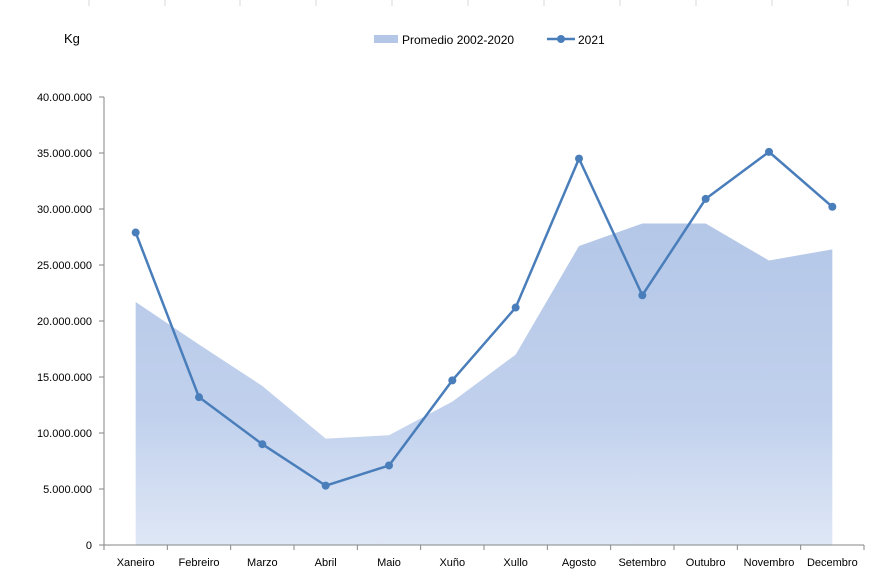 The width and height of the screenshot is (896, 582). I want to click on legend-label-2021: 2021, so click(591, 40).